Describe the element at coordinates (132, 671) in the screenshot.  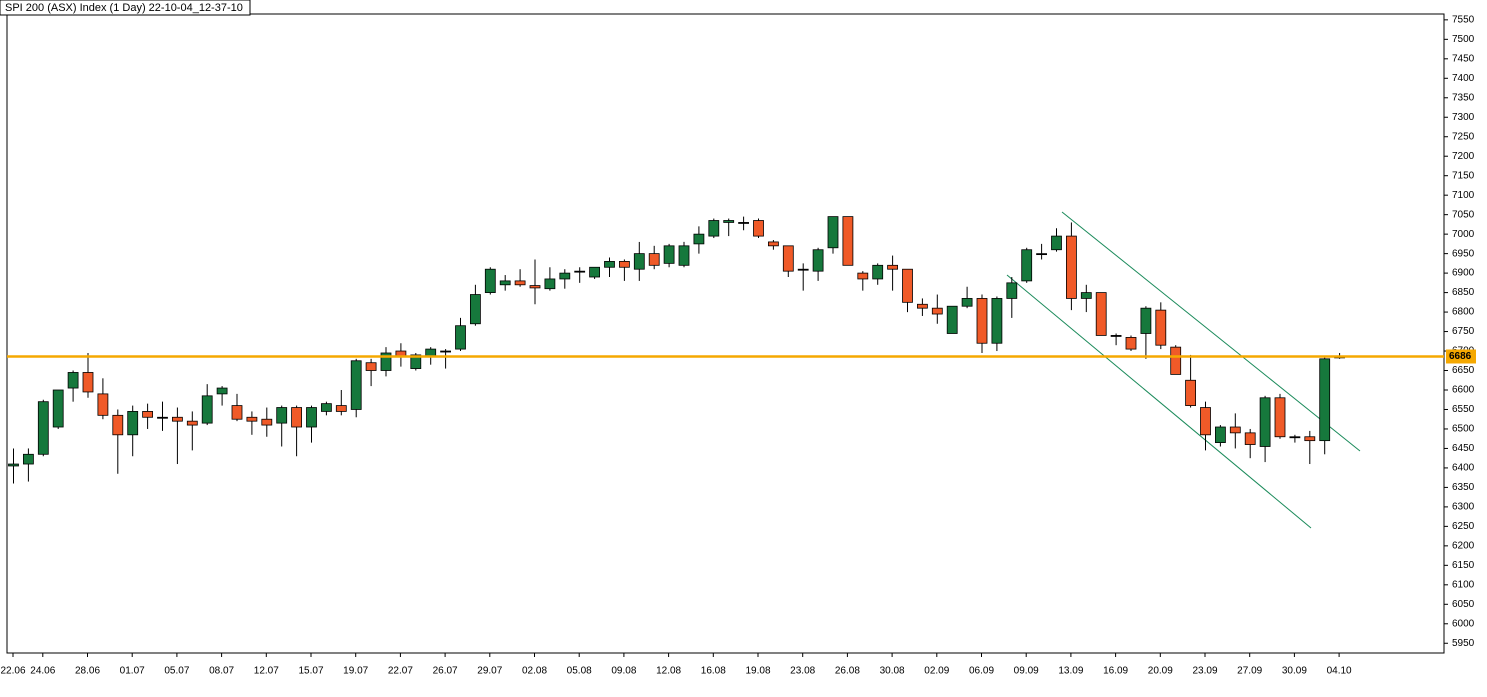
I see `x-tick-label: 01.07` at that location.